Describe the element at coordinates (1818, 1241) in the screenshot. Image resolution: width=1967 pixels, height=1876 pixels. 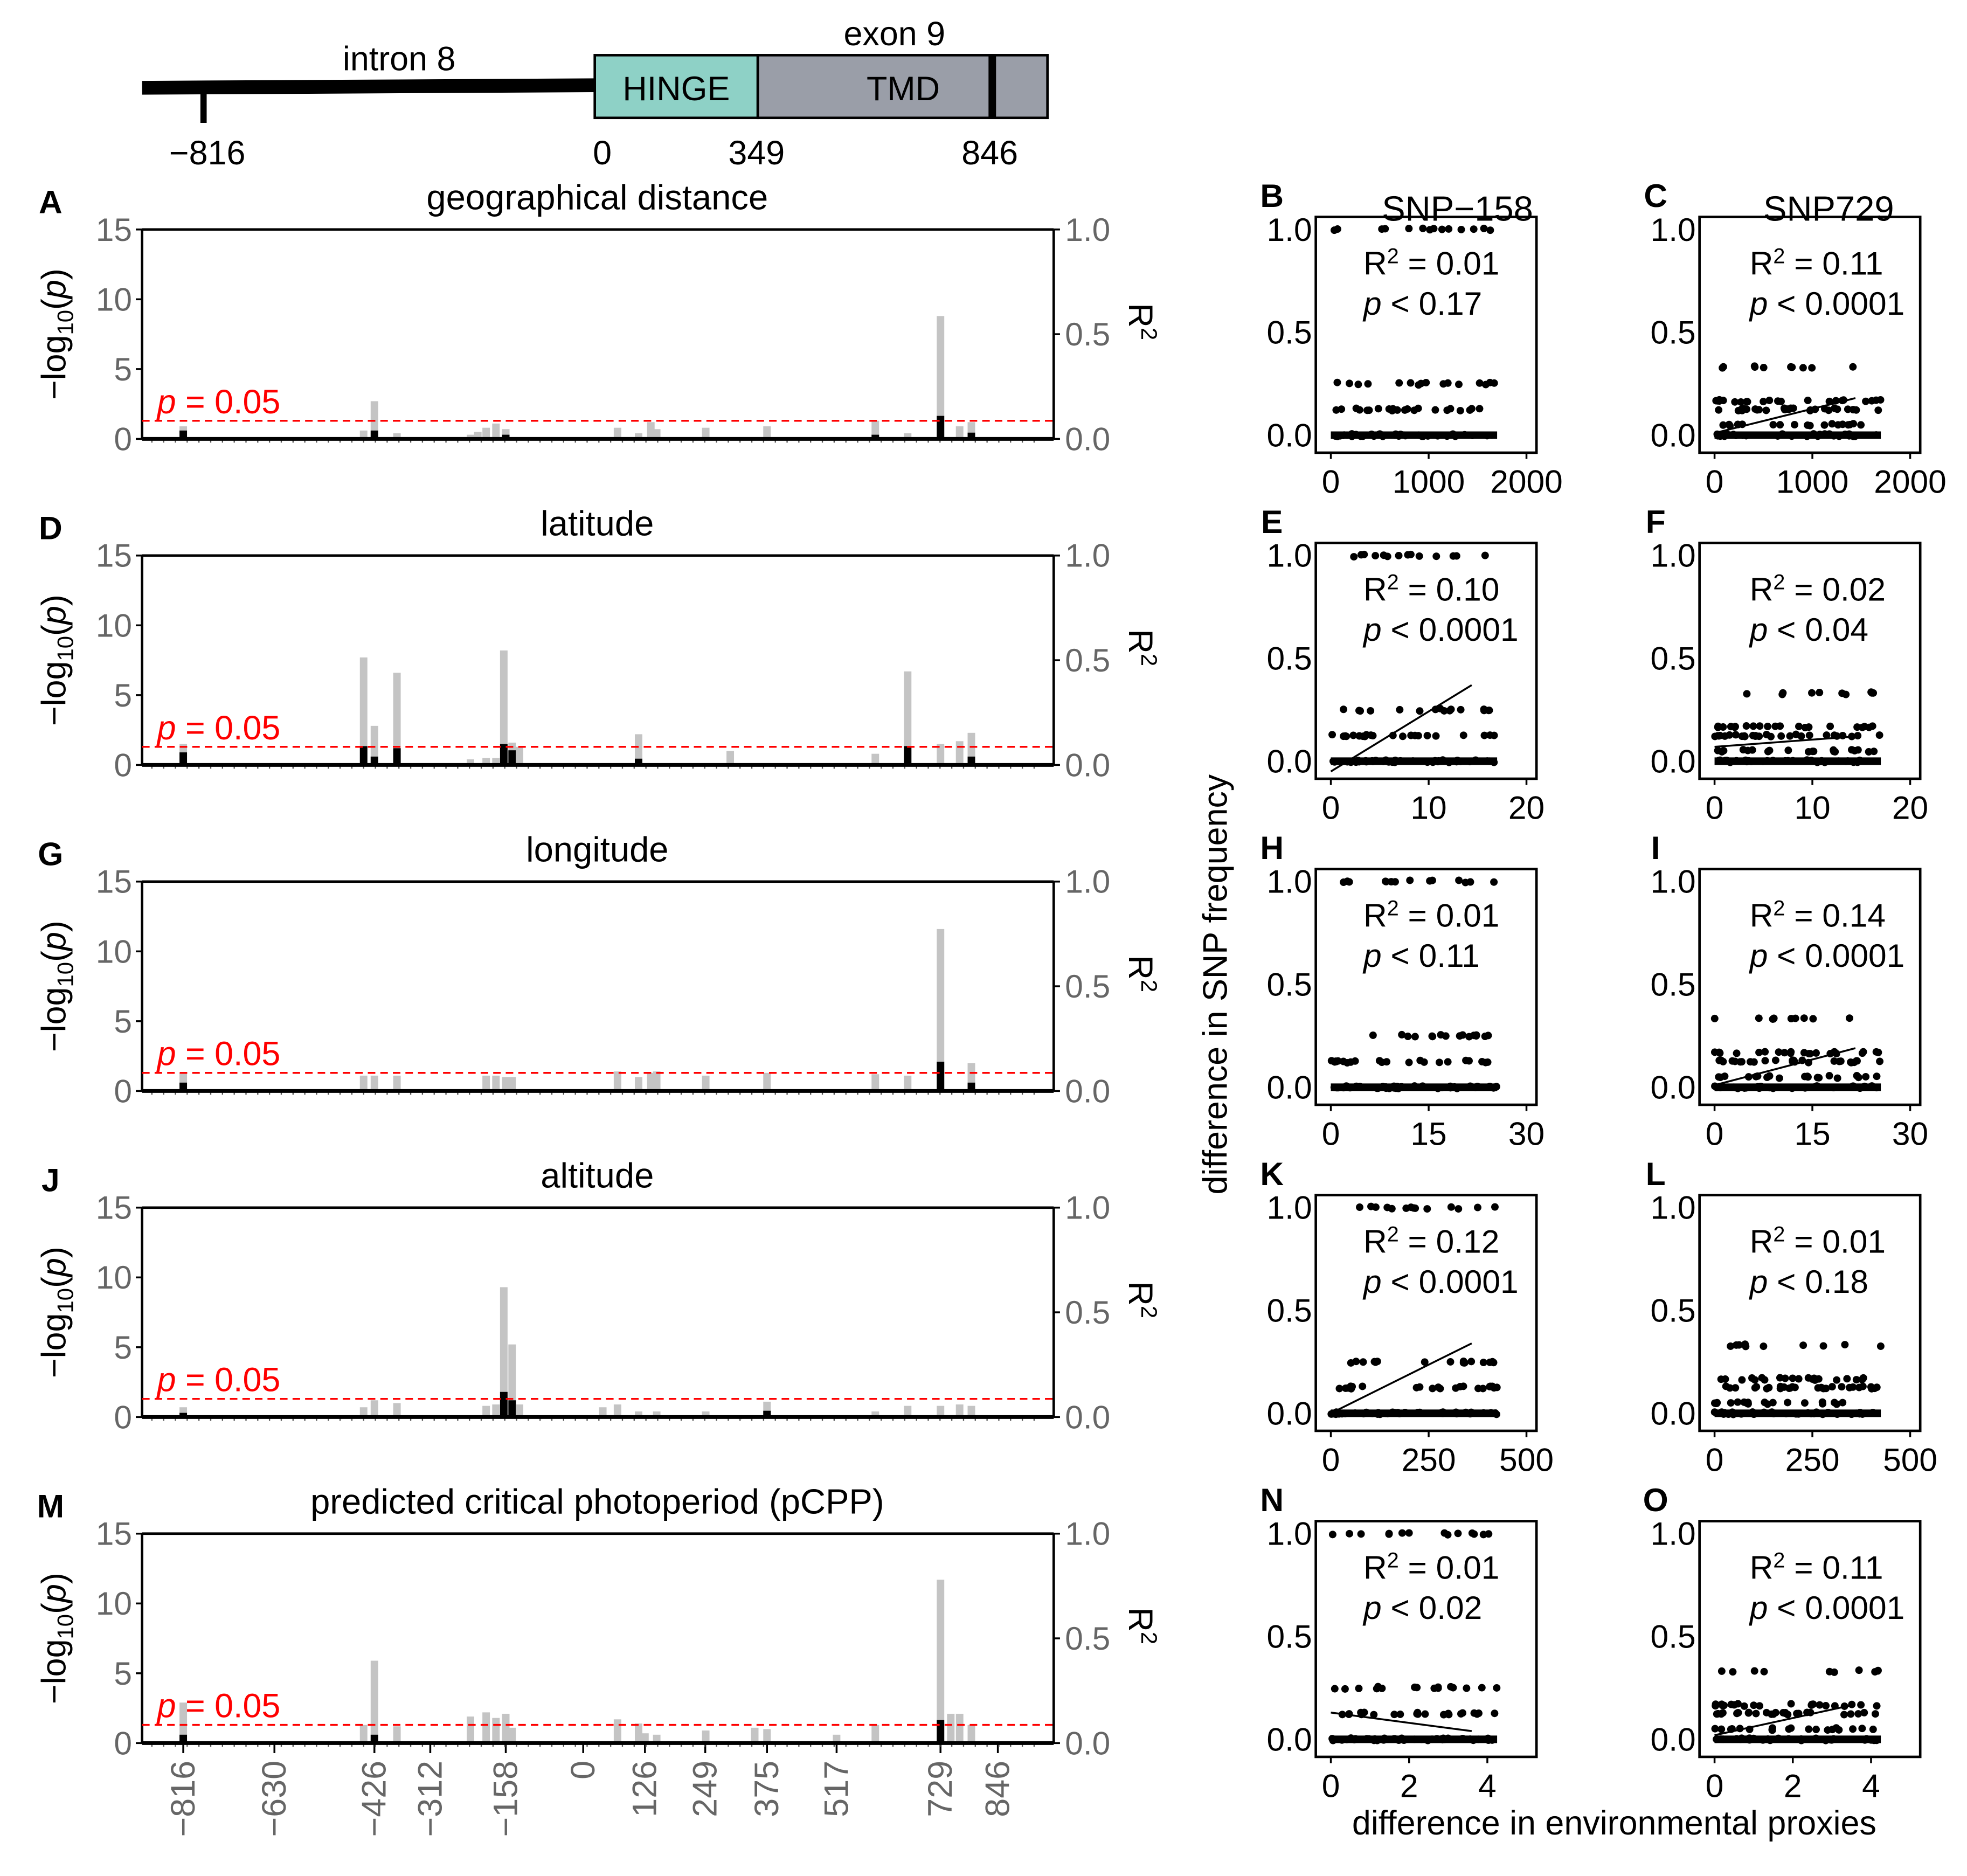
I see `r2-stat: R2 = 0.01` at that location.